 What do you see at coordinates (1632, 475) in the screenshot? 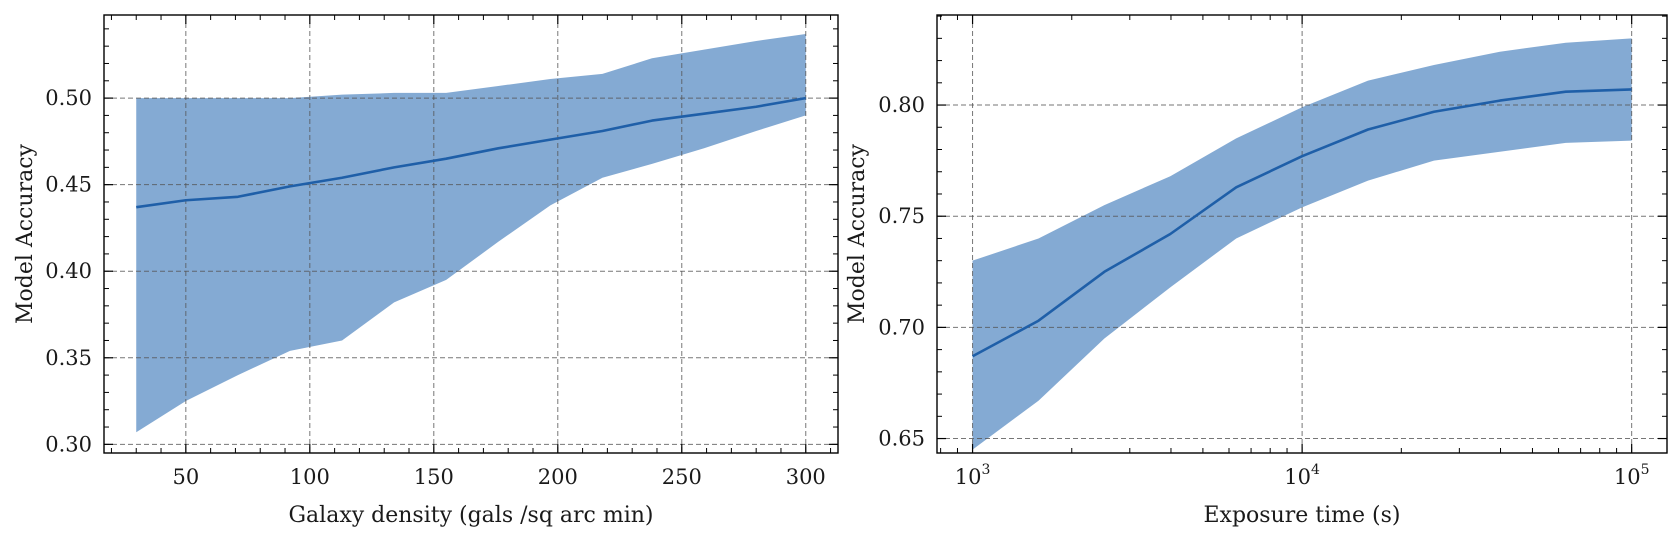
I see `x-tick-label: 105` at bounding box center [1632, 475].